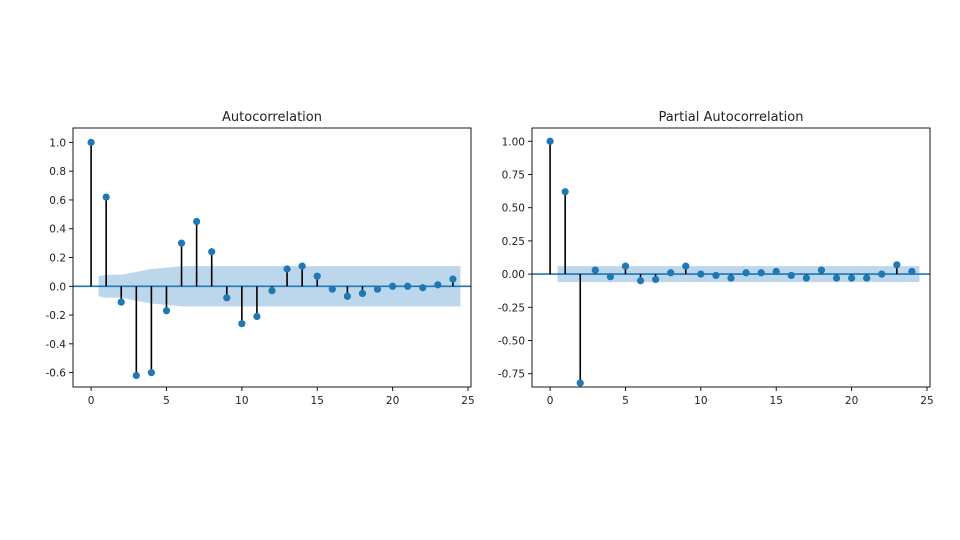 This screenshot has height=540, width=960. Describe the element at coordinates (550, 401) in the screenshot. I see `pacf-xtick-label-0: 0` at that location.